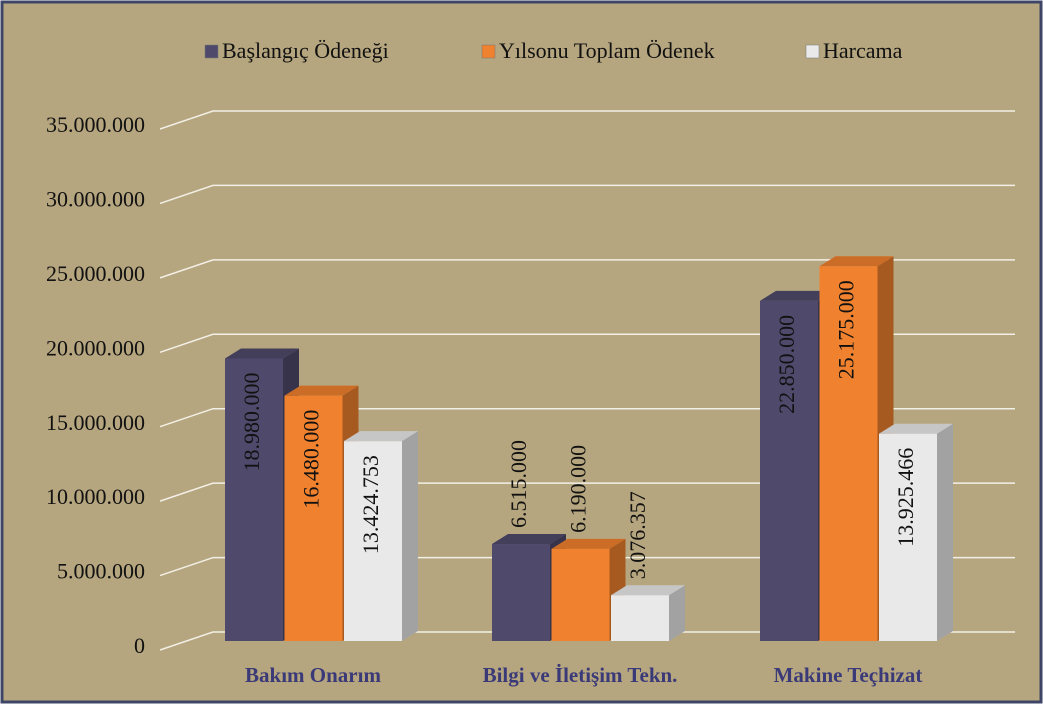  Describe the element at coordinates (370, 504) in the screenshot. I see `value-label: 13.424.753` at that location.